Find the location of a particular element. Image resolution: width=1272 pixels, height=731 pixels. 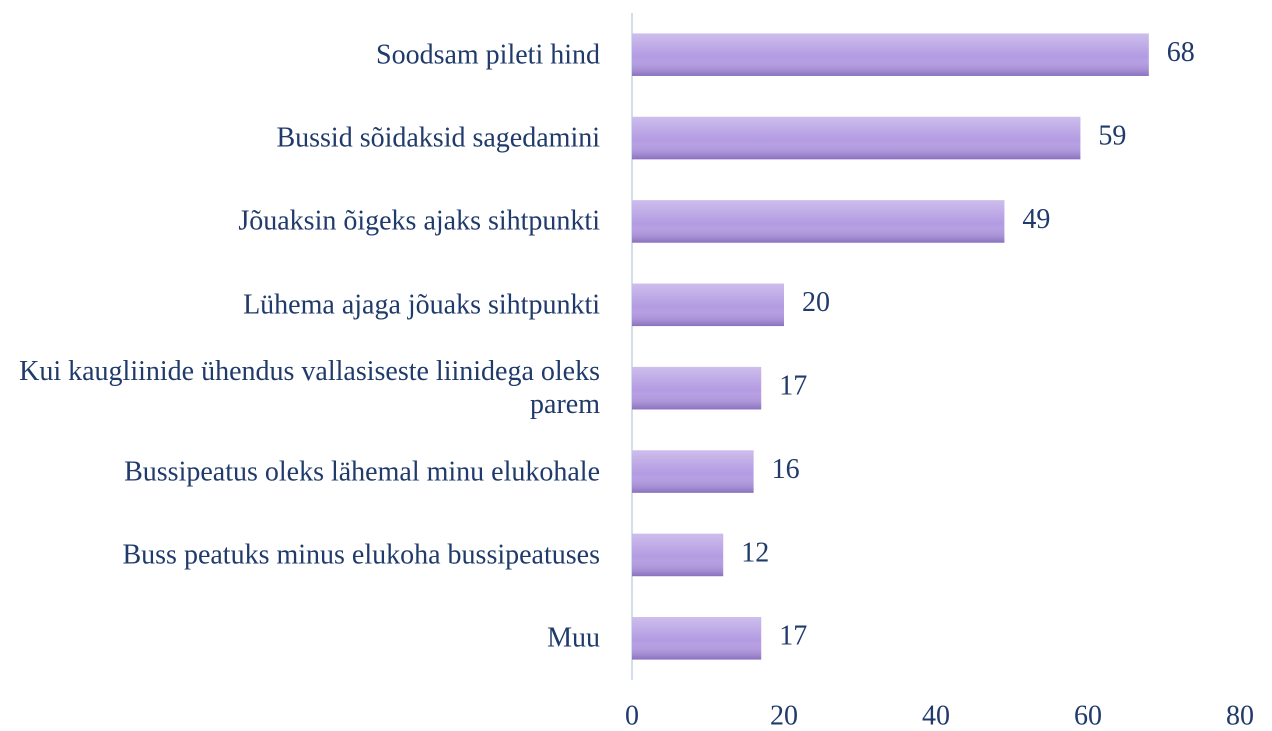

value-label: 59 is located at coordinates (1112, 135).